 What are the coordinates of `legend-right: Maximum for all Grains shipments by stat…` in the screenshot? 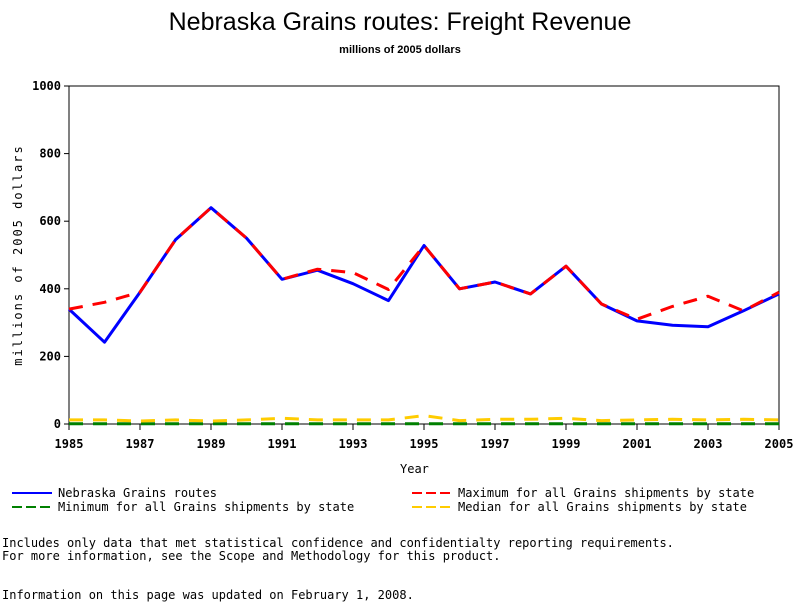 It's located at (583, 500).